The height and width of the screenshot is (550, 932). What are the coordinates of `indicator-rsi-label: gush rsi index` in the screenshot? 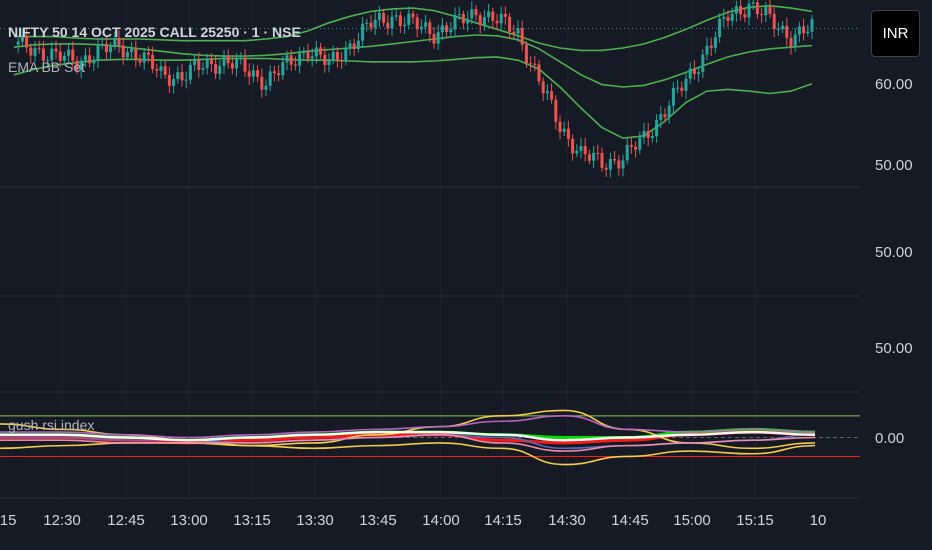 It's located at (51, 425).